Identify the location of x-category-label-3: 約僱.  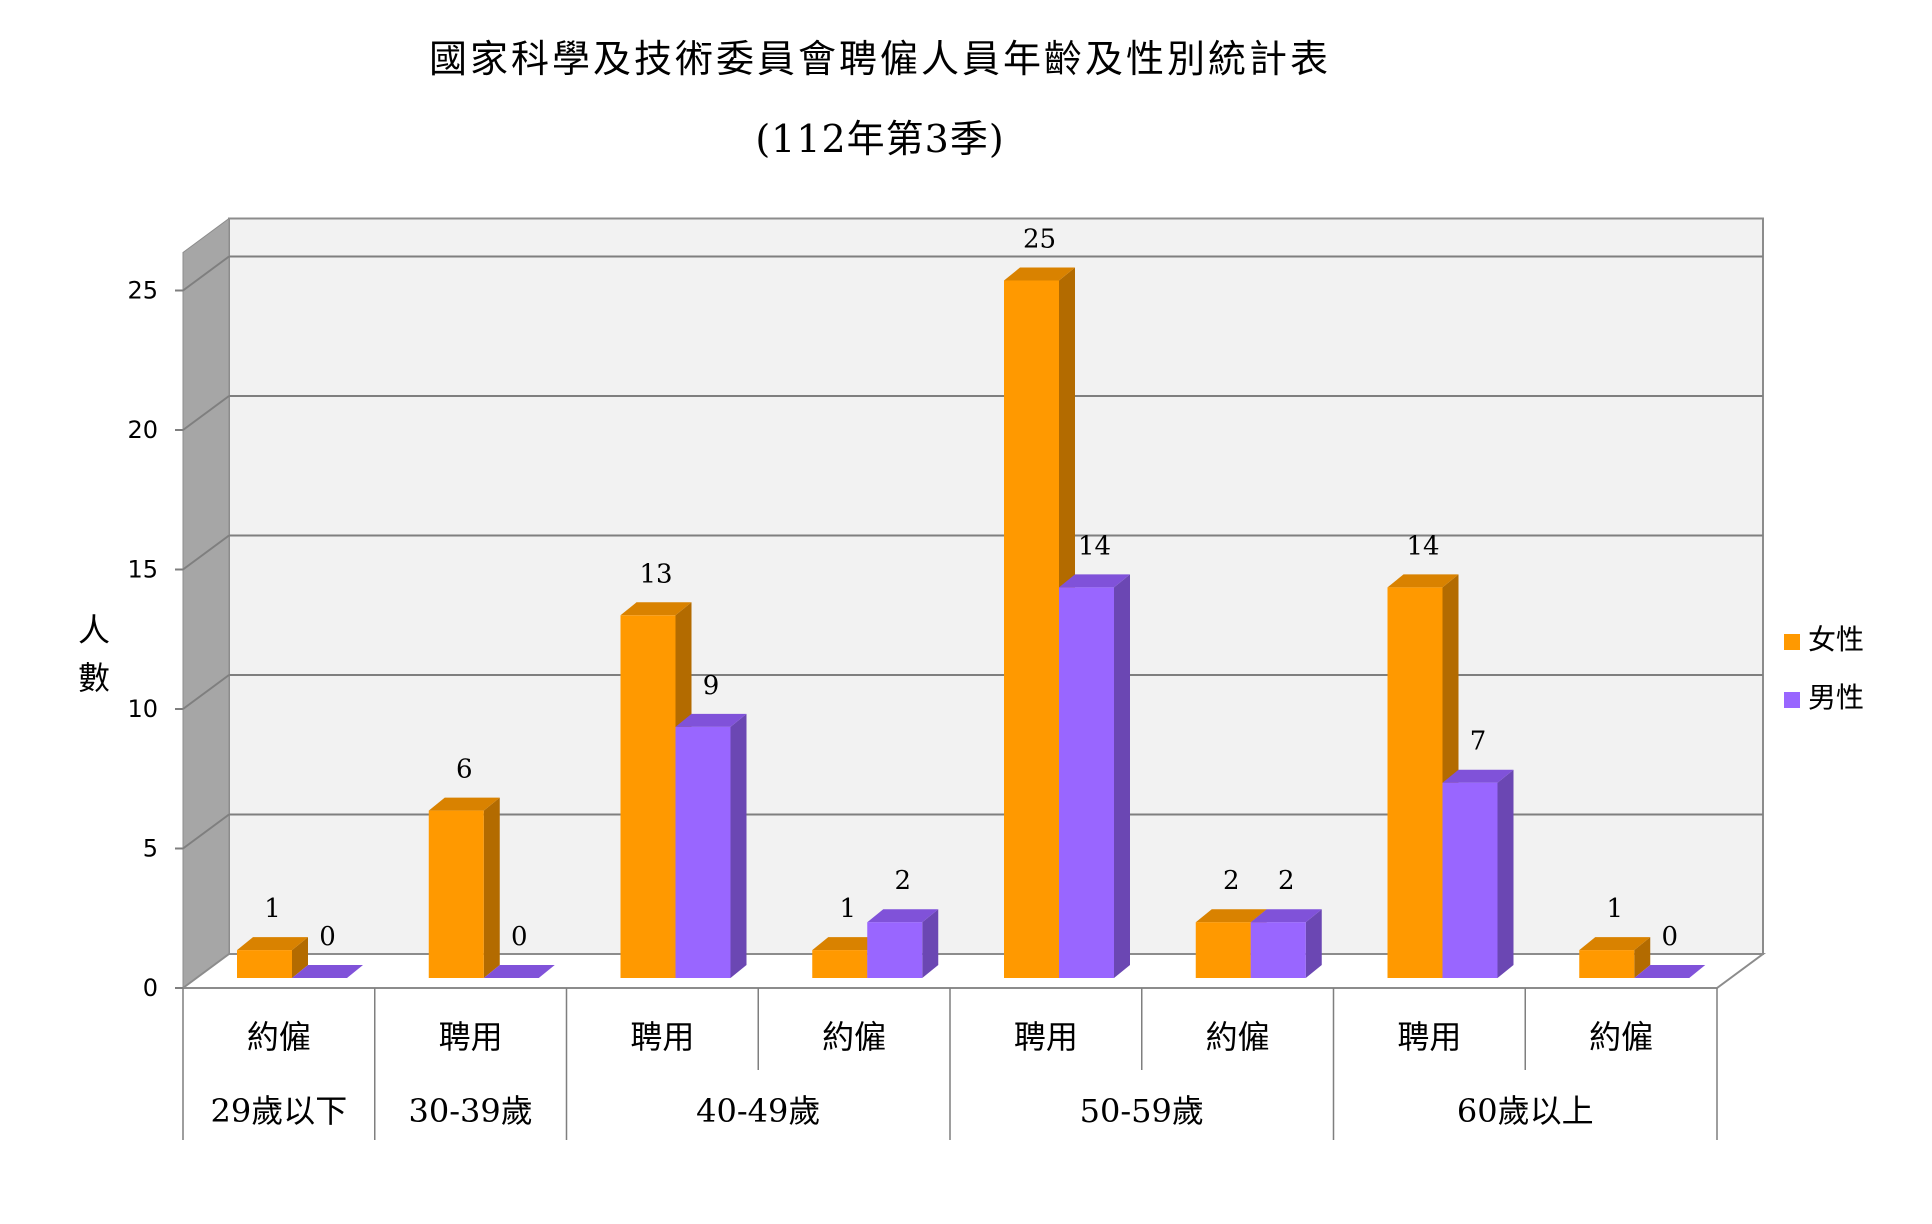
(854, 1037).